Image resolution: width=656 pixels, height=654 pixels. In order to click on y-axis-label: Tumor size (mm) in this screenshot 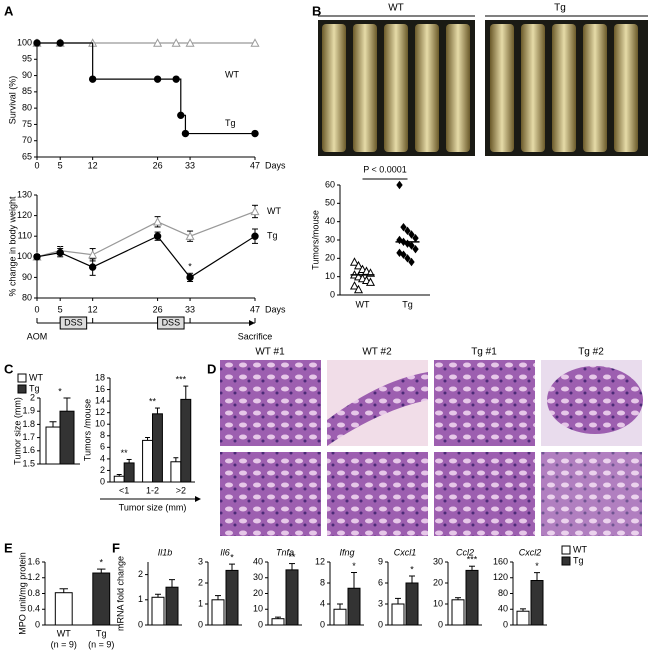, I will do `click(17, 431)`.